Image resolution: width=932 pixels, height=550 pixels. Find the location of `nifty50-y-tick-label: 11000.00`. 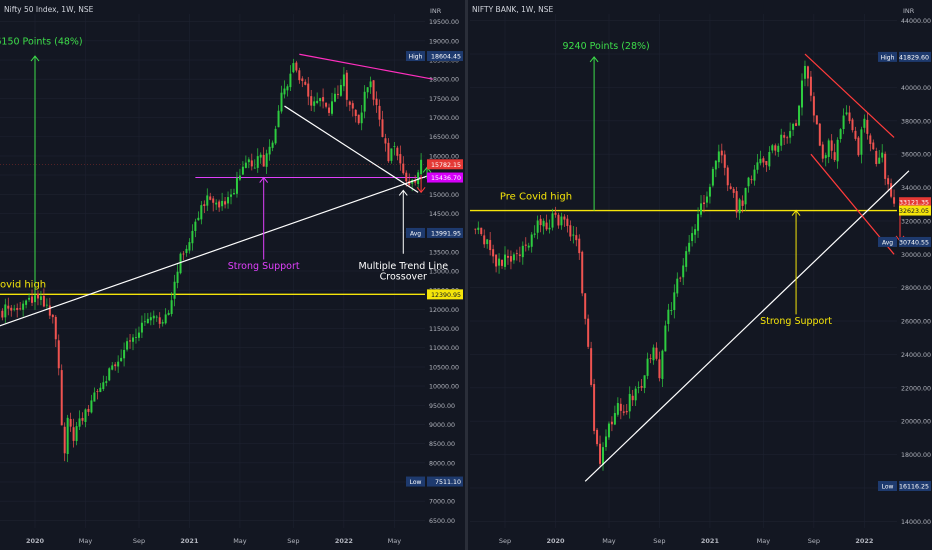

nifty50-y-tick-label: 11000.00 is located at coordinates (444, 348).